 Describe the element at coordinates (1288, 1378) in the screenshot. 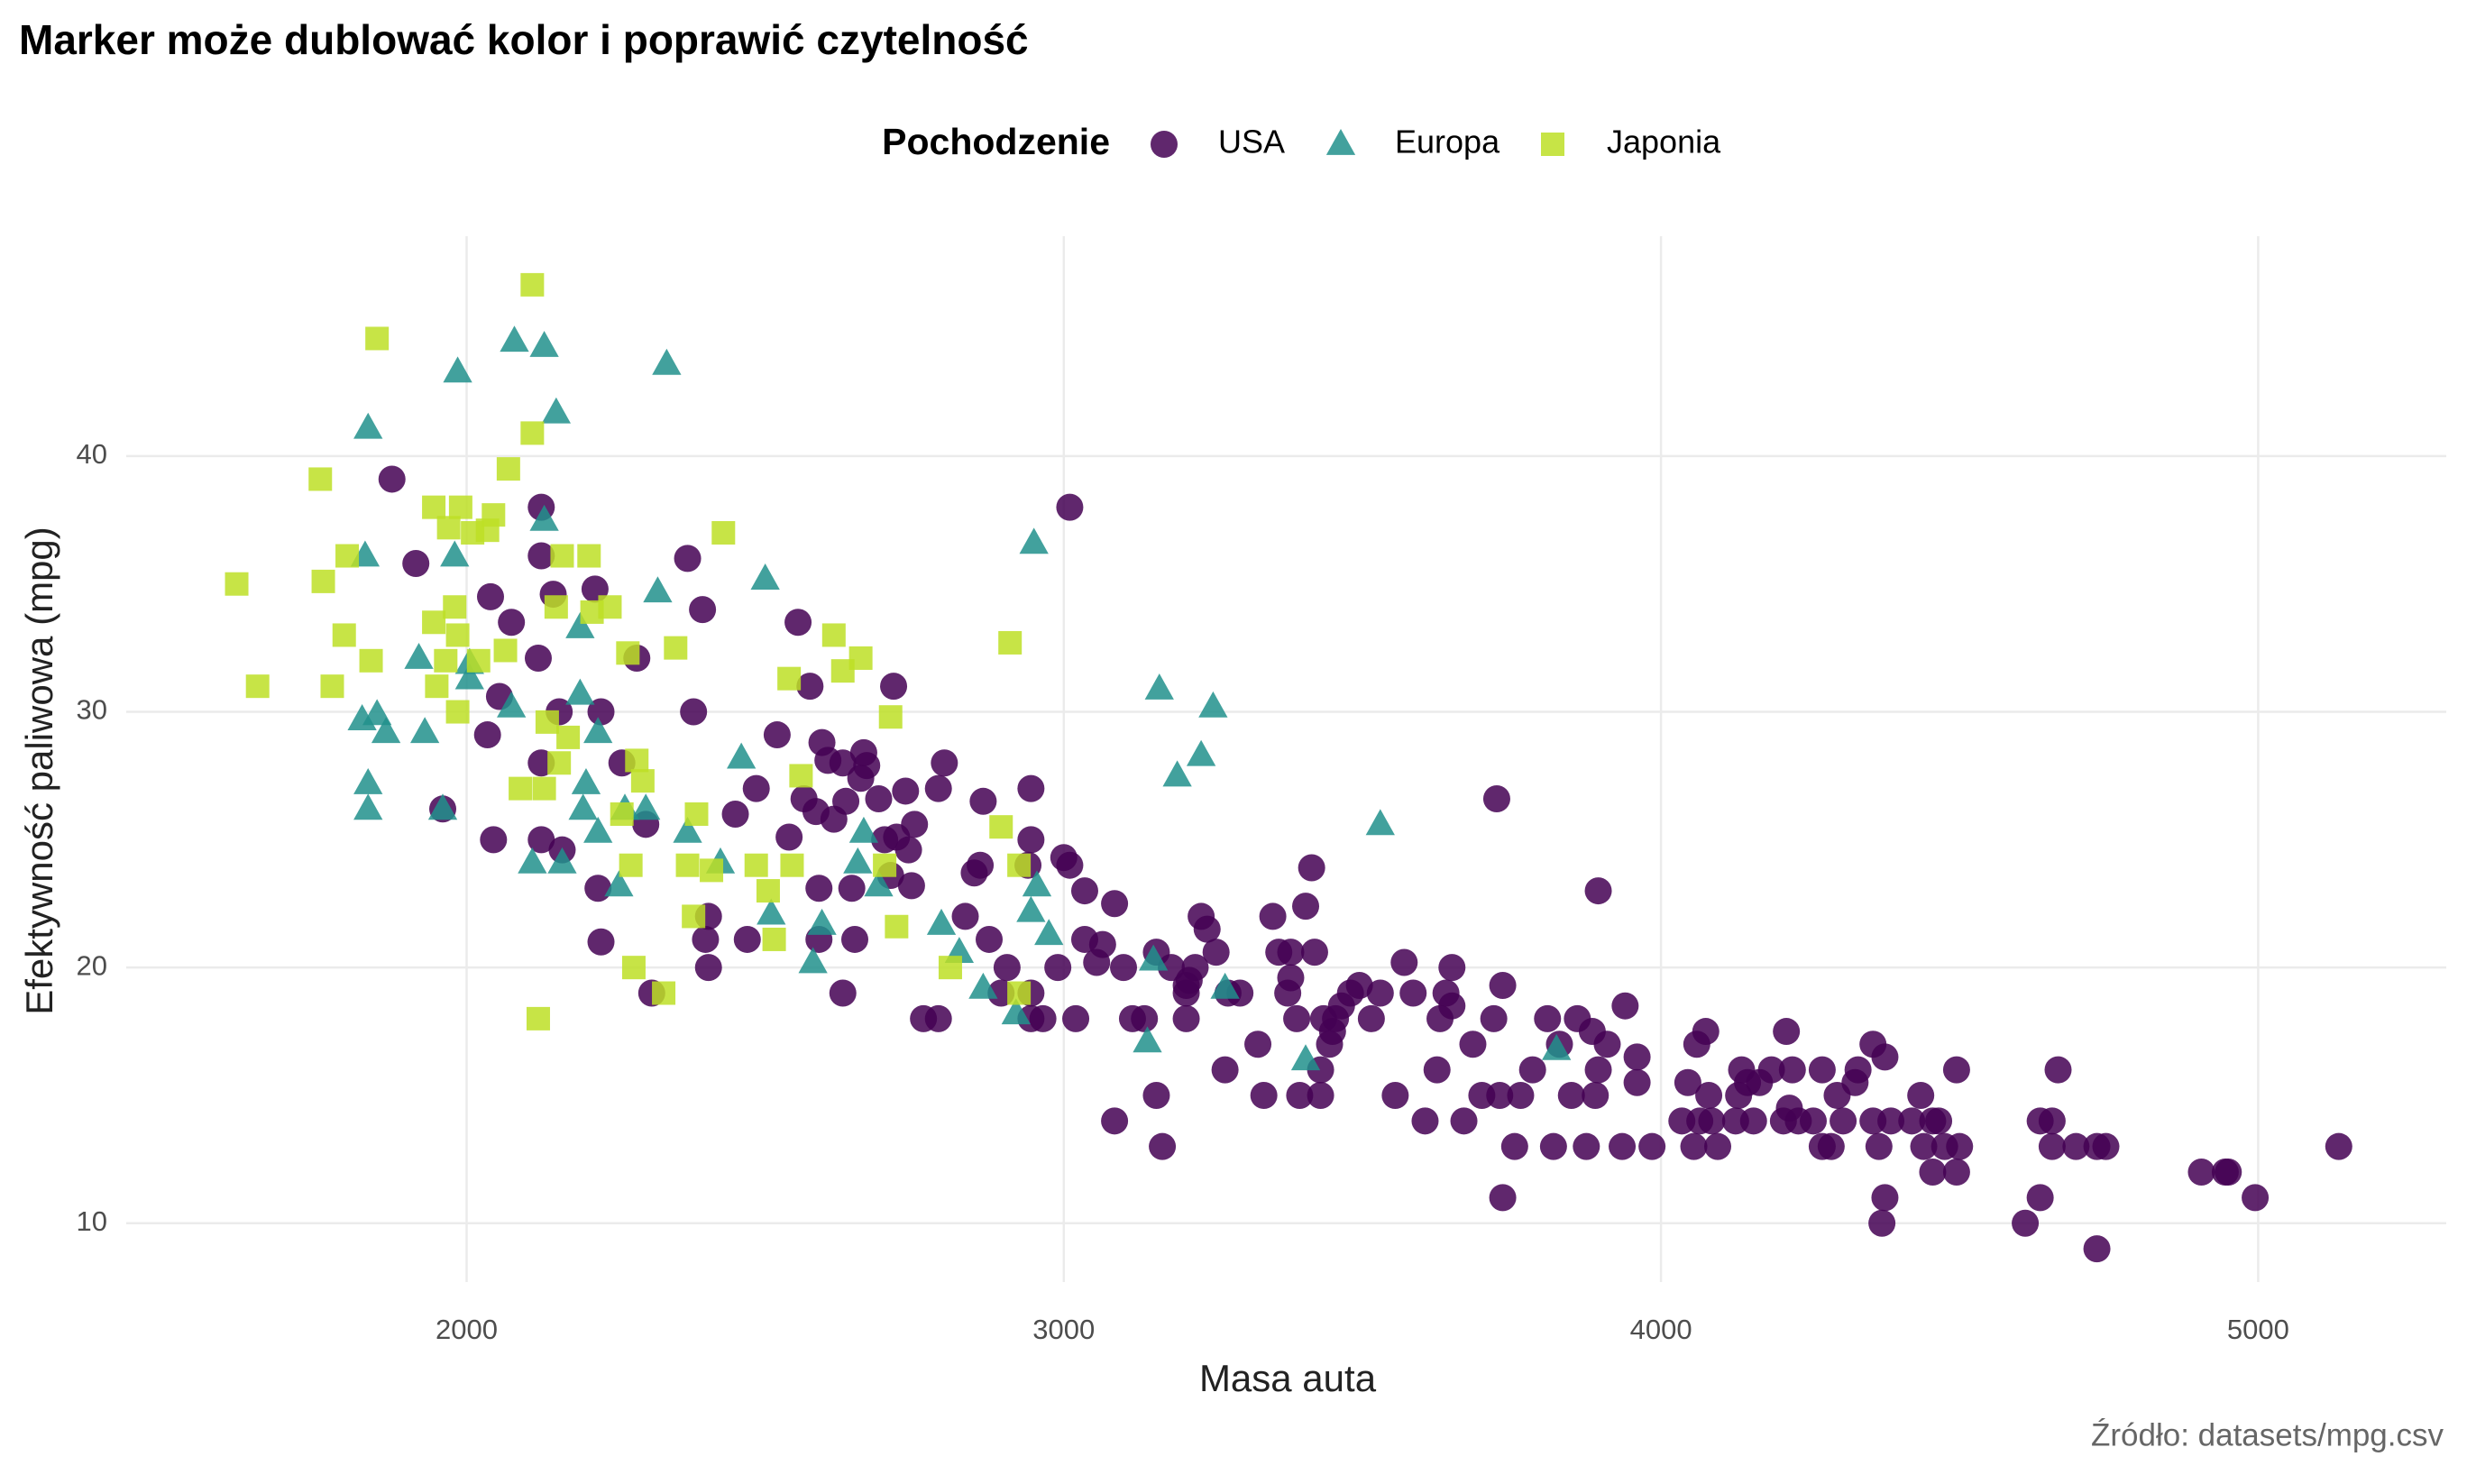

I see `x-axis-label: Masa auta` at that location.